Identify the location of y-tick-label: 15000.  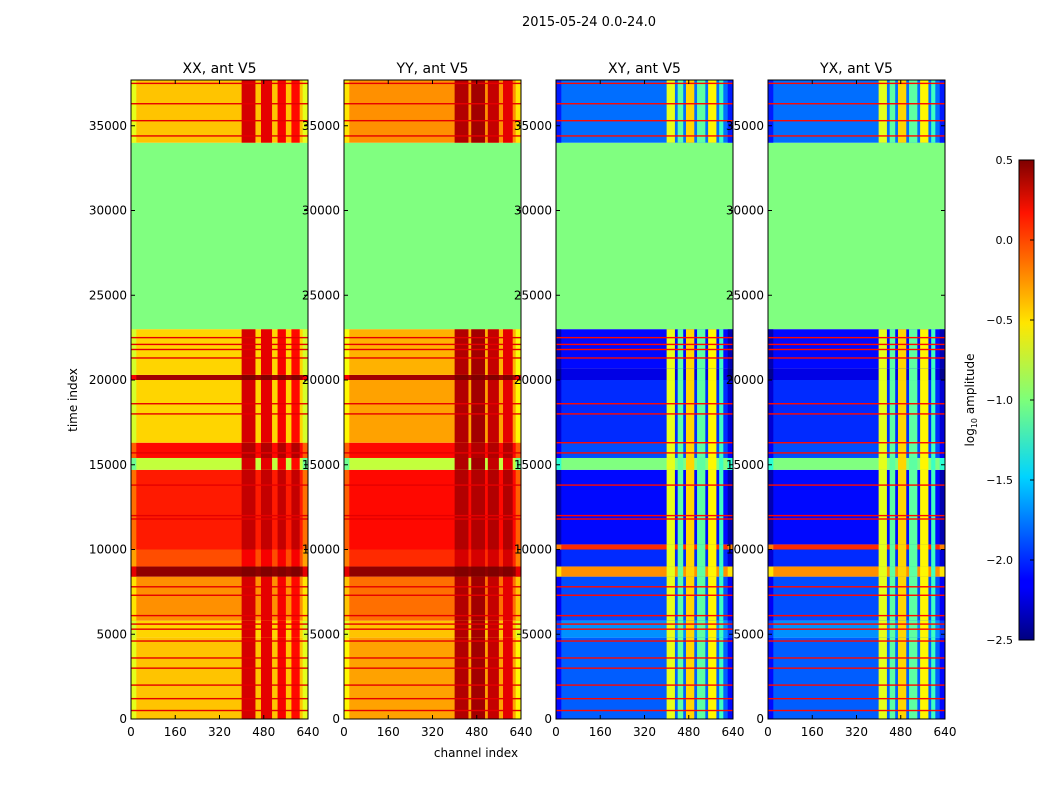
(108, 465).